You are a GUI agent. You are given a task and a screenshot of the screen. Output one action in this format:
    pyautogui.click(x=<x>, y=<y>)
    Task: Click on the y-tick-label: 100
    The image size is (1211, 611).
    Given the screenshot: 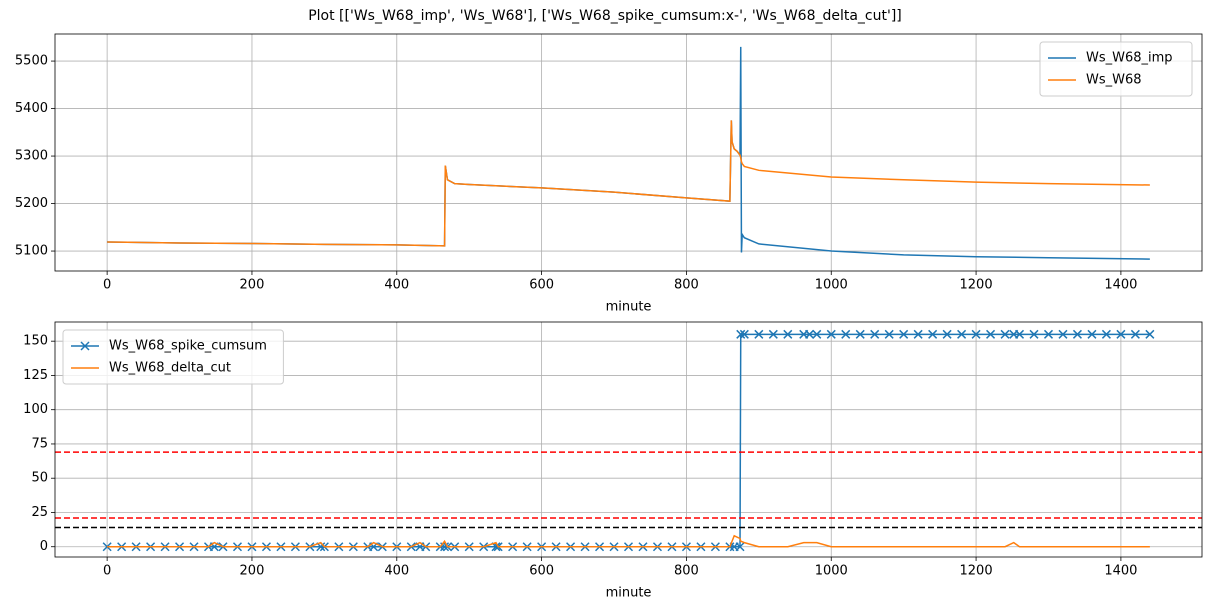 What is the action you would take?
    pyautogui.click(x=35, y=409)
    